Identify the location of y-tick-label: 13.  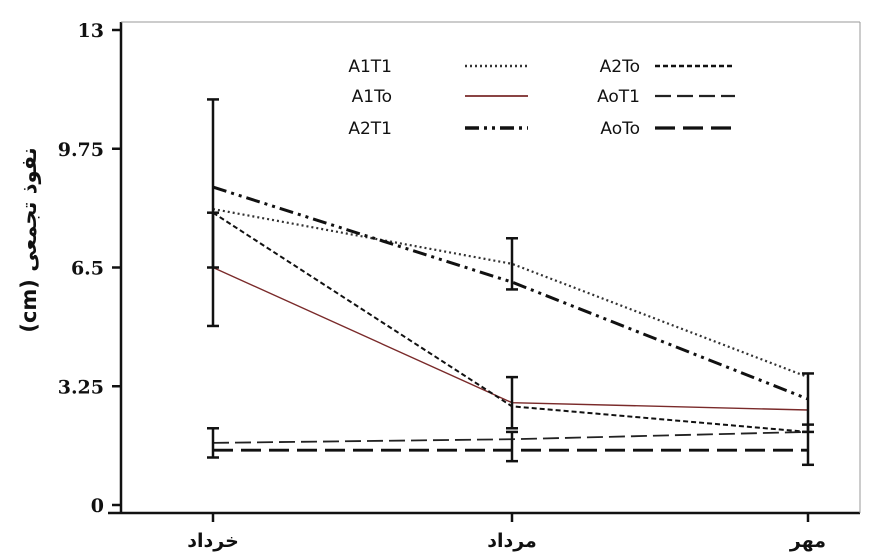
(91, 31).